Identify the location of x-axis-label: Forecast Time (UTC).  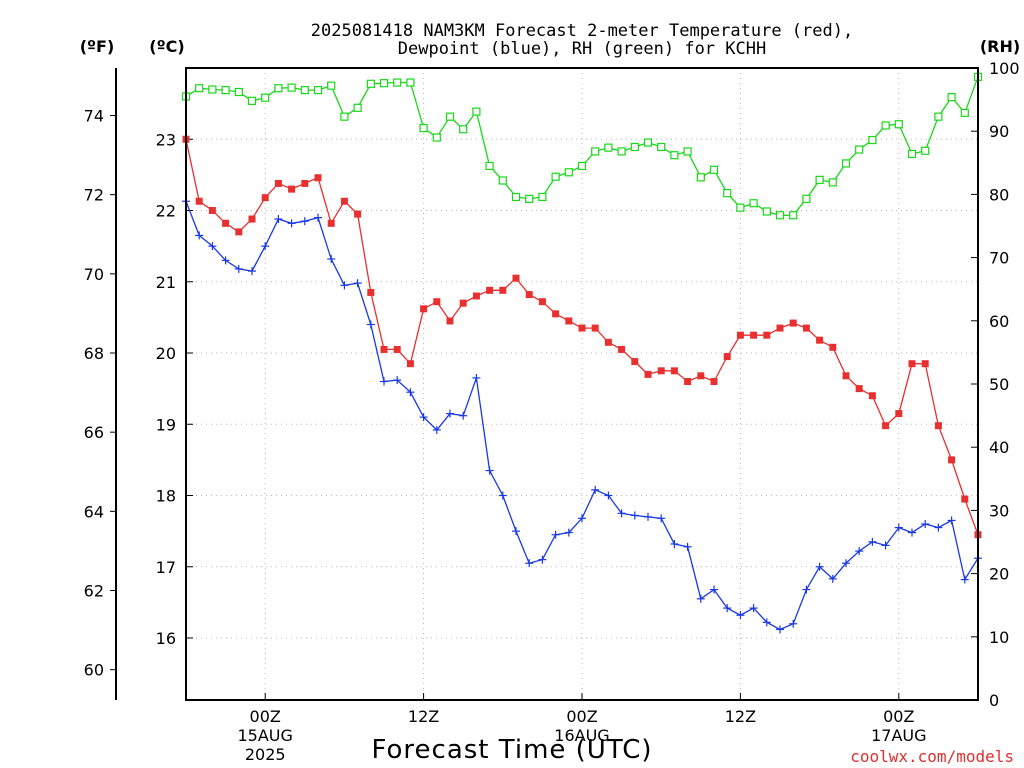
(511, 750).